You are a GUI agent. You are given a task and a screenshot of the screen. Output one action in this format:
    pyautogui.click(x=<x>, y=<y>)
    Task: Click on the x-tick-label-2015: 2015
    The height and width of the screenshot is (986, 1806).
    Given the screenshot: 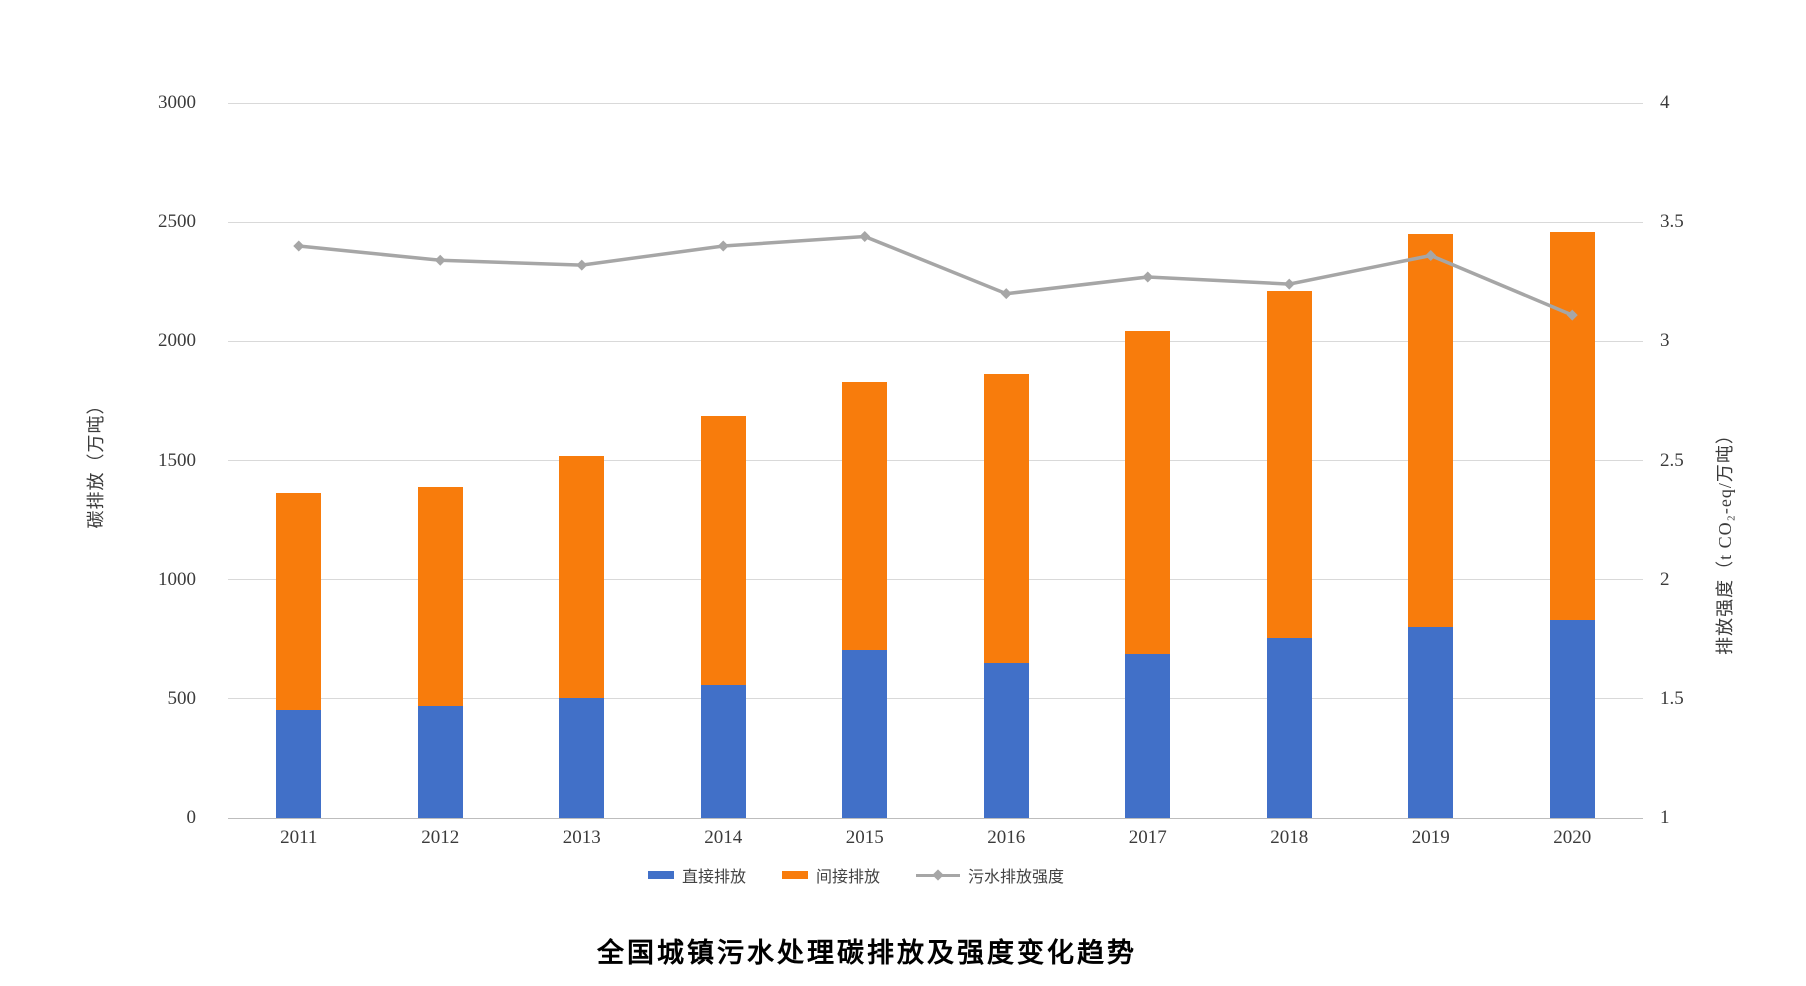 What is the action you would take?
    pyautogui.click(x=864, y=837)
    